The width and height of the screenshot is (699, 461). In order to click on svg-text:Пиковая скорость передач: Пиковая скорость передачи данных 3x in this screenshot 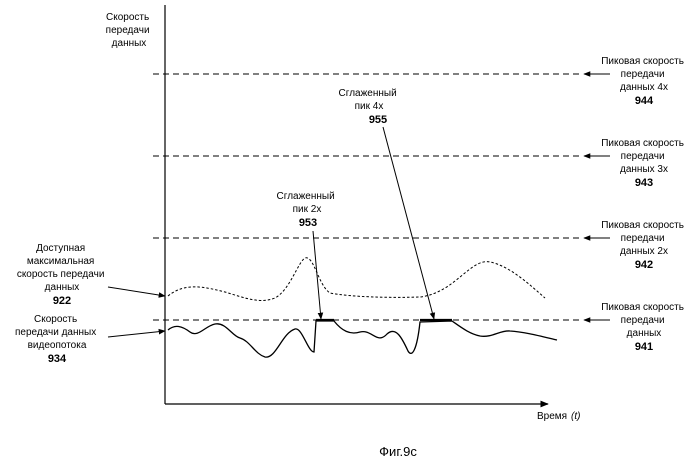, I will do `click(644, 156)`.